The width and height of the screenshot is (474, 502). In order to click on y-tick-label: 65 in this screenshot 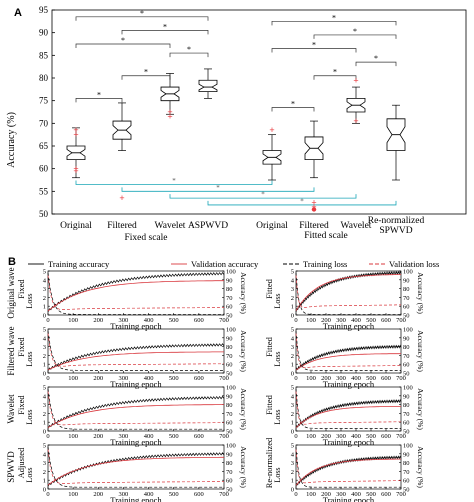, I will do `click(44, 146)`.